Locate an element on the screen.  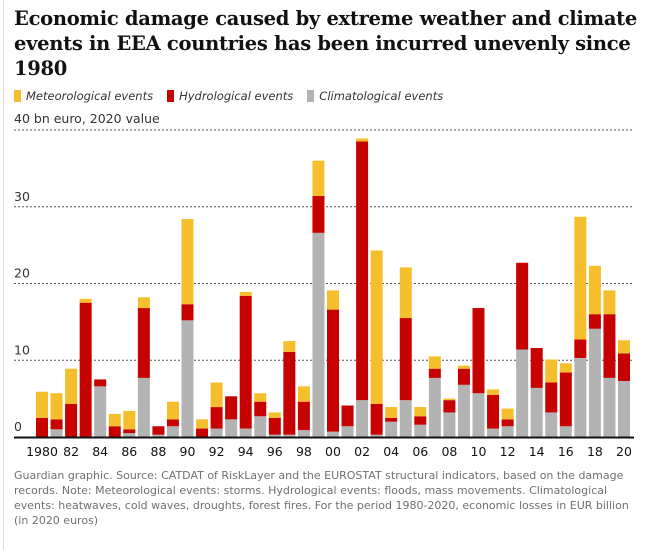
x-tick-label: 20 is located at coordinates (624, 451).